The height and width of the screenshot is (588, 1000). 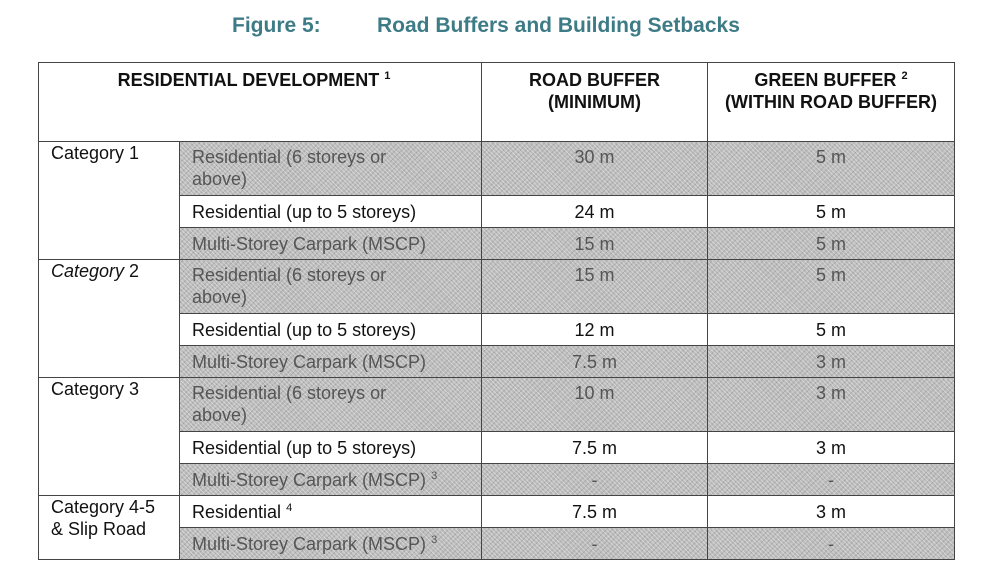 I want to click on header-development: RESIDENTIAL DEVELOPMENT 1, so click(x=260, y=102).